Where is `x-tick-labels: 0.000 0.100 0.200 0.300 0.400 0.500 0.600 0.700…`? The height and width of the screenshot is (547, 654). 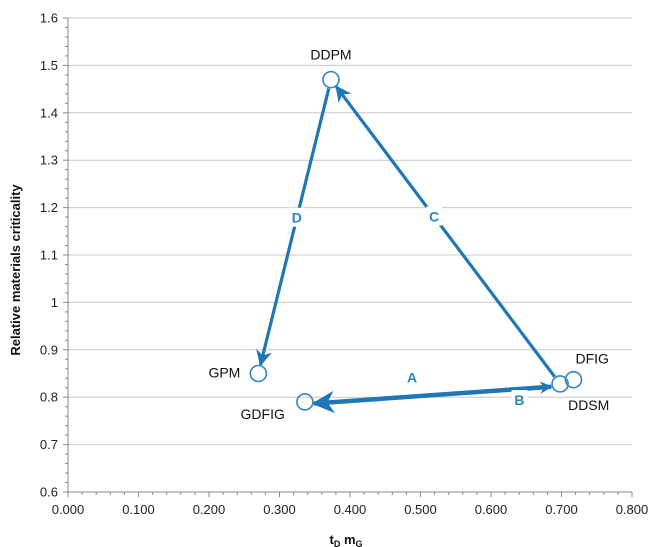 x-tick-labels: 0.000 0.100 0.200 0.300 0.400 0.500 0.600 0.700… is located at coordinates (350, 509).